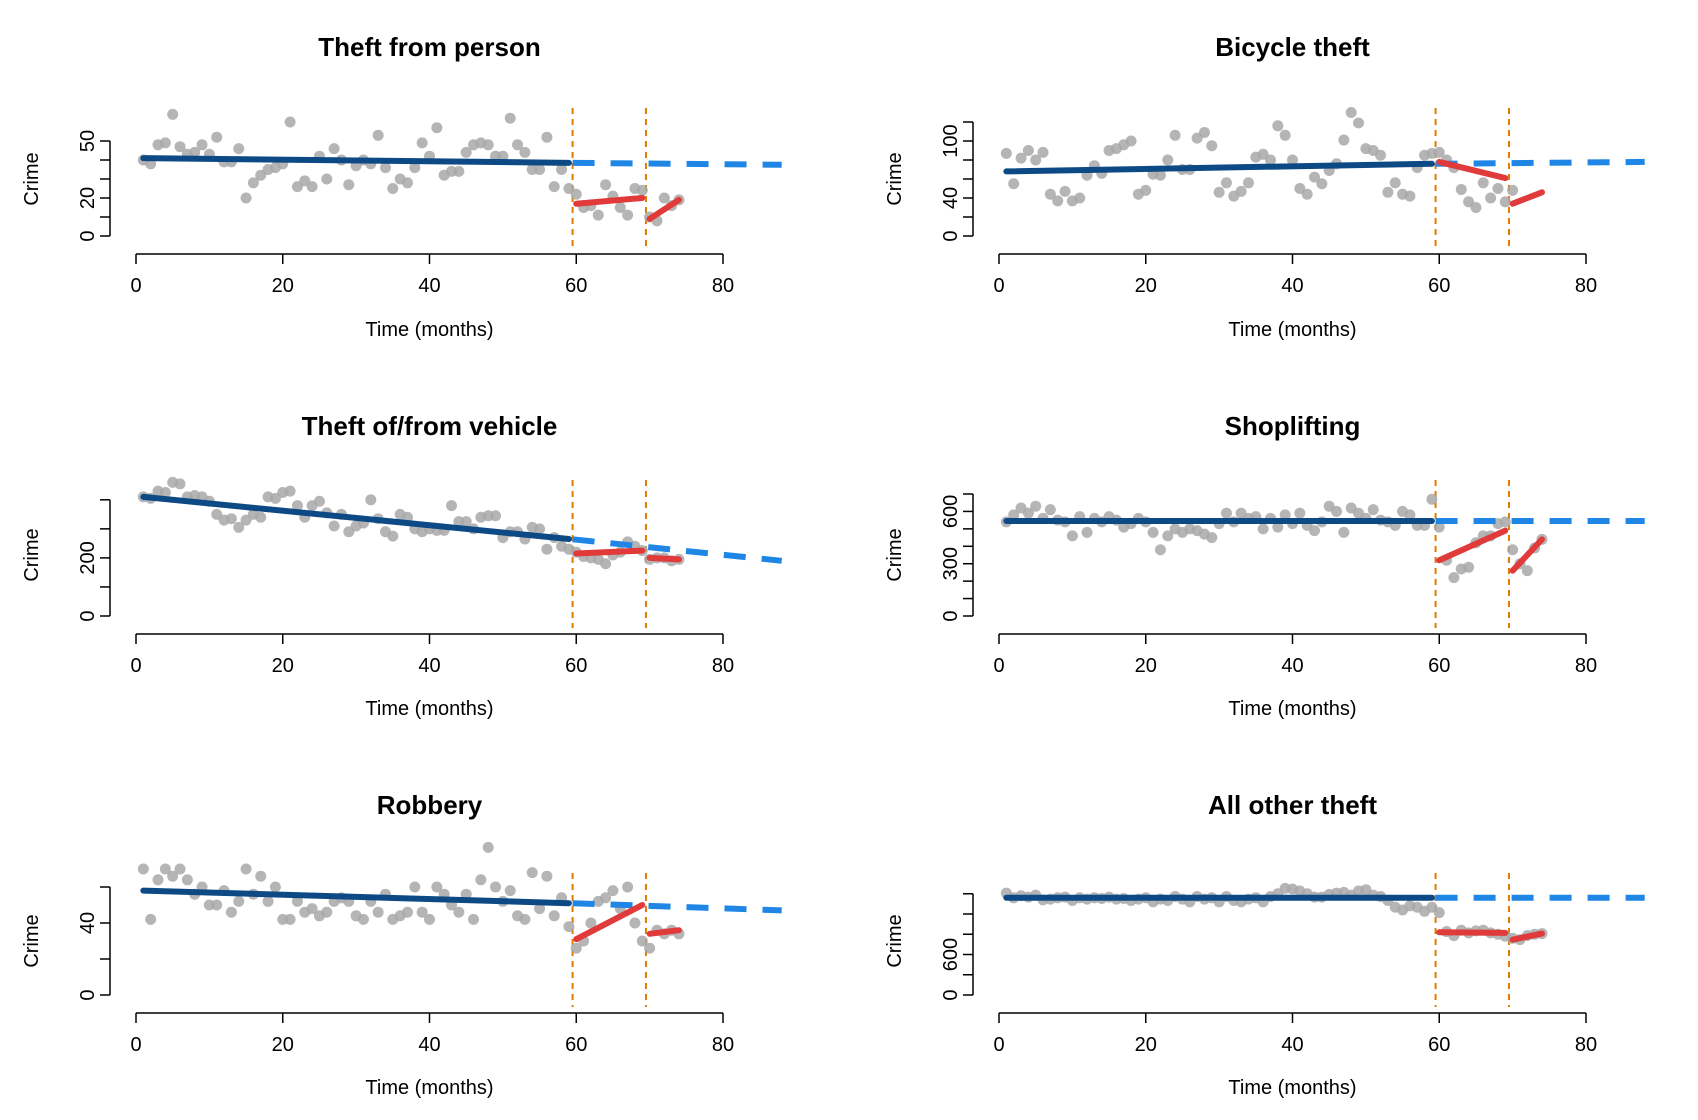  I want to click on y-tick-label: 0, so click(951, 994).